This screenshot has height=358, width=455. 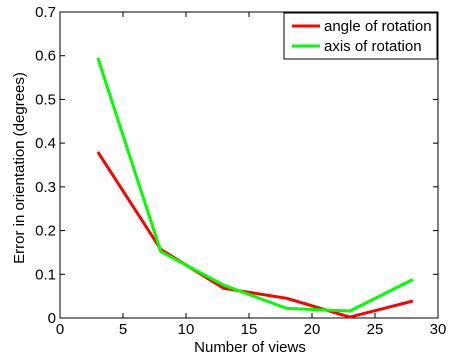 I want to click on legend-box, so click(x=360, y=36).